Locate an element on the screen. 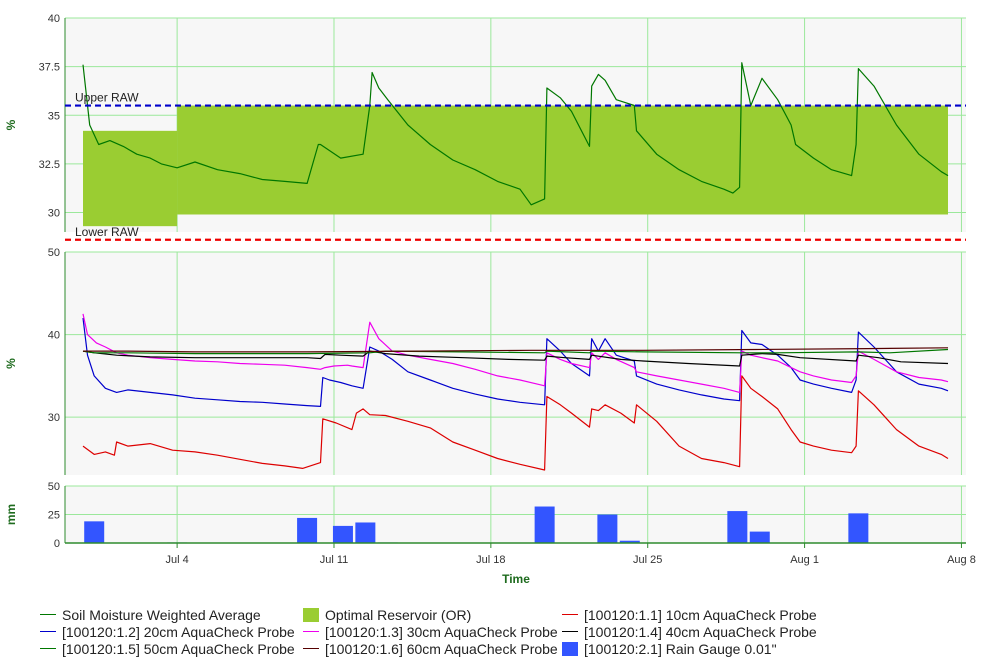  x-tick-label: Aug 8 is located at coordinates (961, 560).